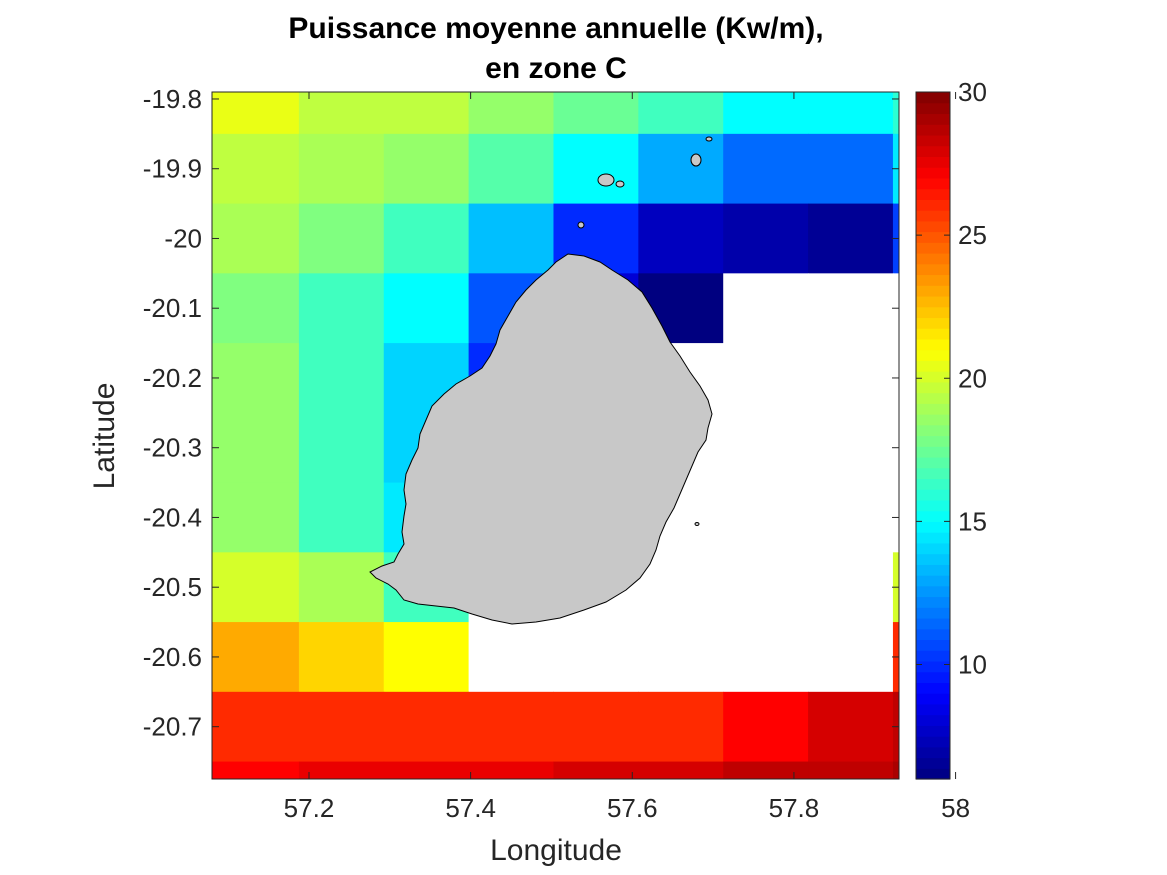 The height and width of the screenshot is (875, 1167). I want to click on y-axis-label: Latitude, so click(104, 436).